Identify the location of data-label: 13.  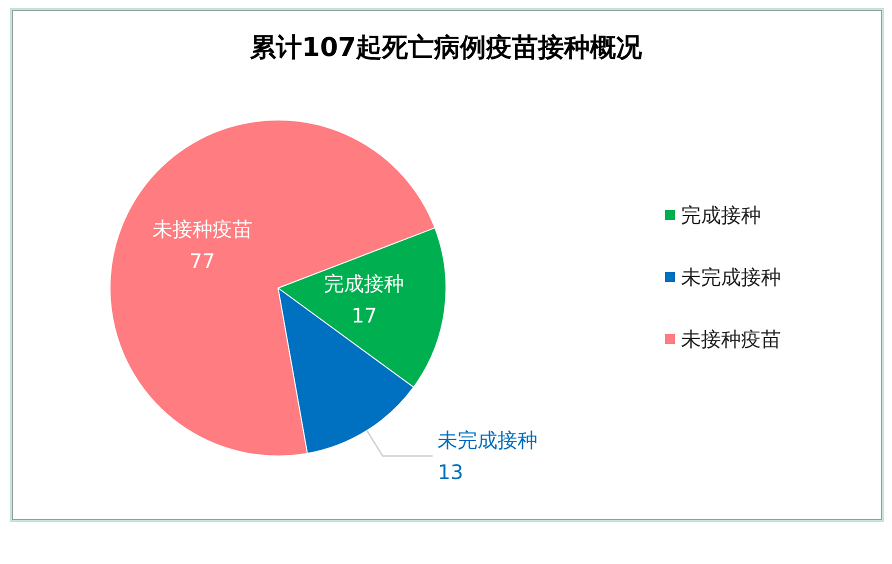
(451, 472).